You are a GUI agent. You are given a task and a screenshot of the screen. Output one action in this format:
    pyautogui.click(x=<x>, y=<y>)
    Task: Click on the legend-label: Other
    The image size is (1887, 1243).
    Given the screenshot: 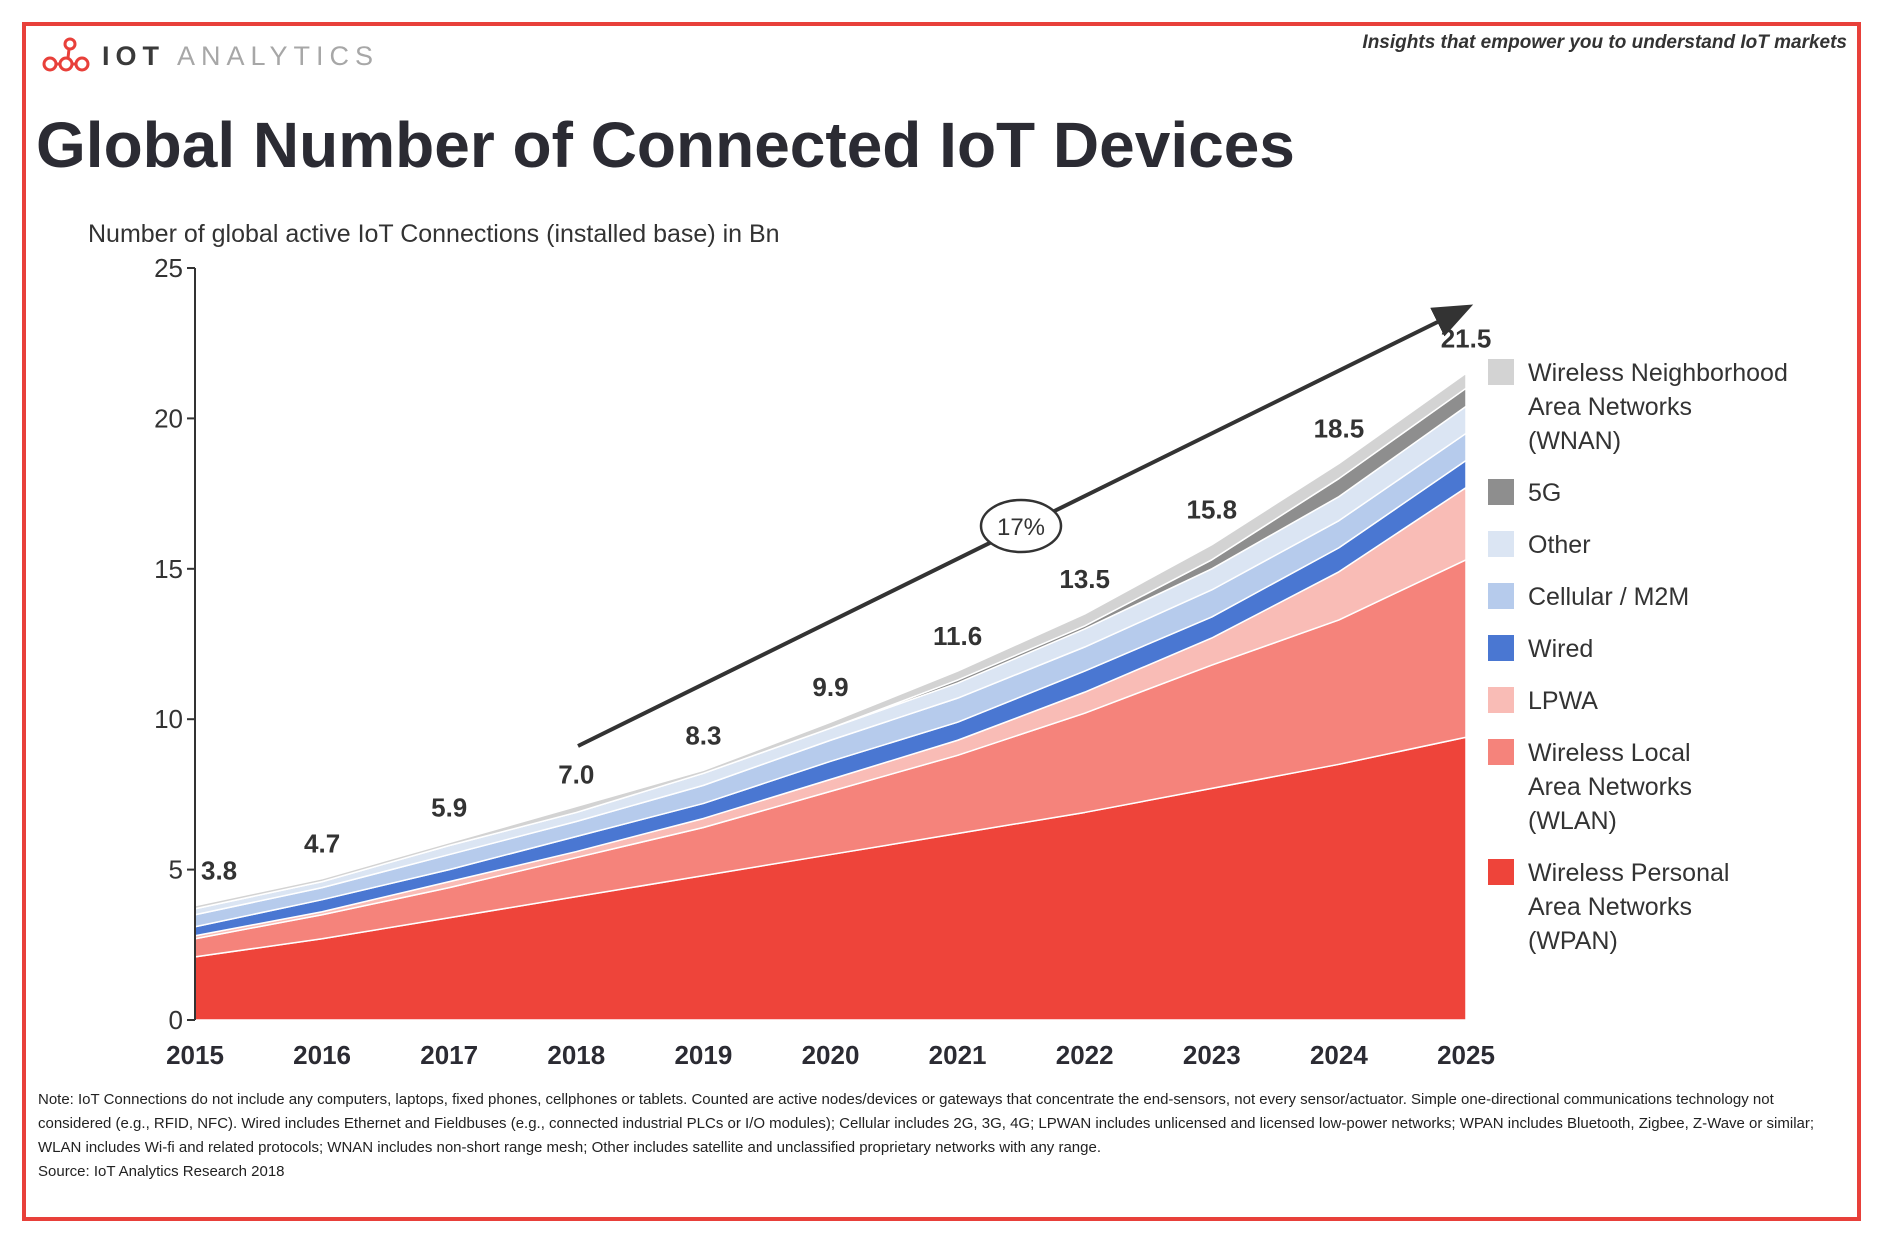 What is the action you would take?
    pyautogui.click(x=1559, y=545)
    